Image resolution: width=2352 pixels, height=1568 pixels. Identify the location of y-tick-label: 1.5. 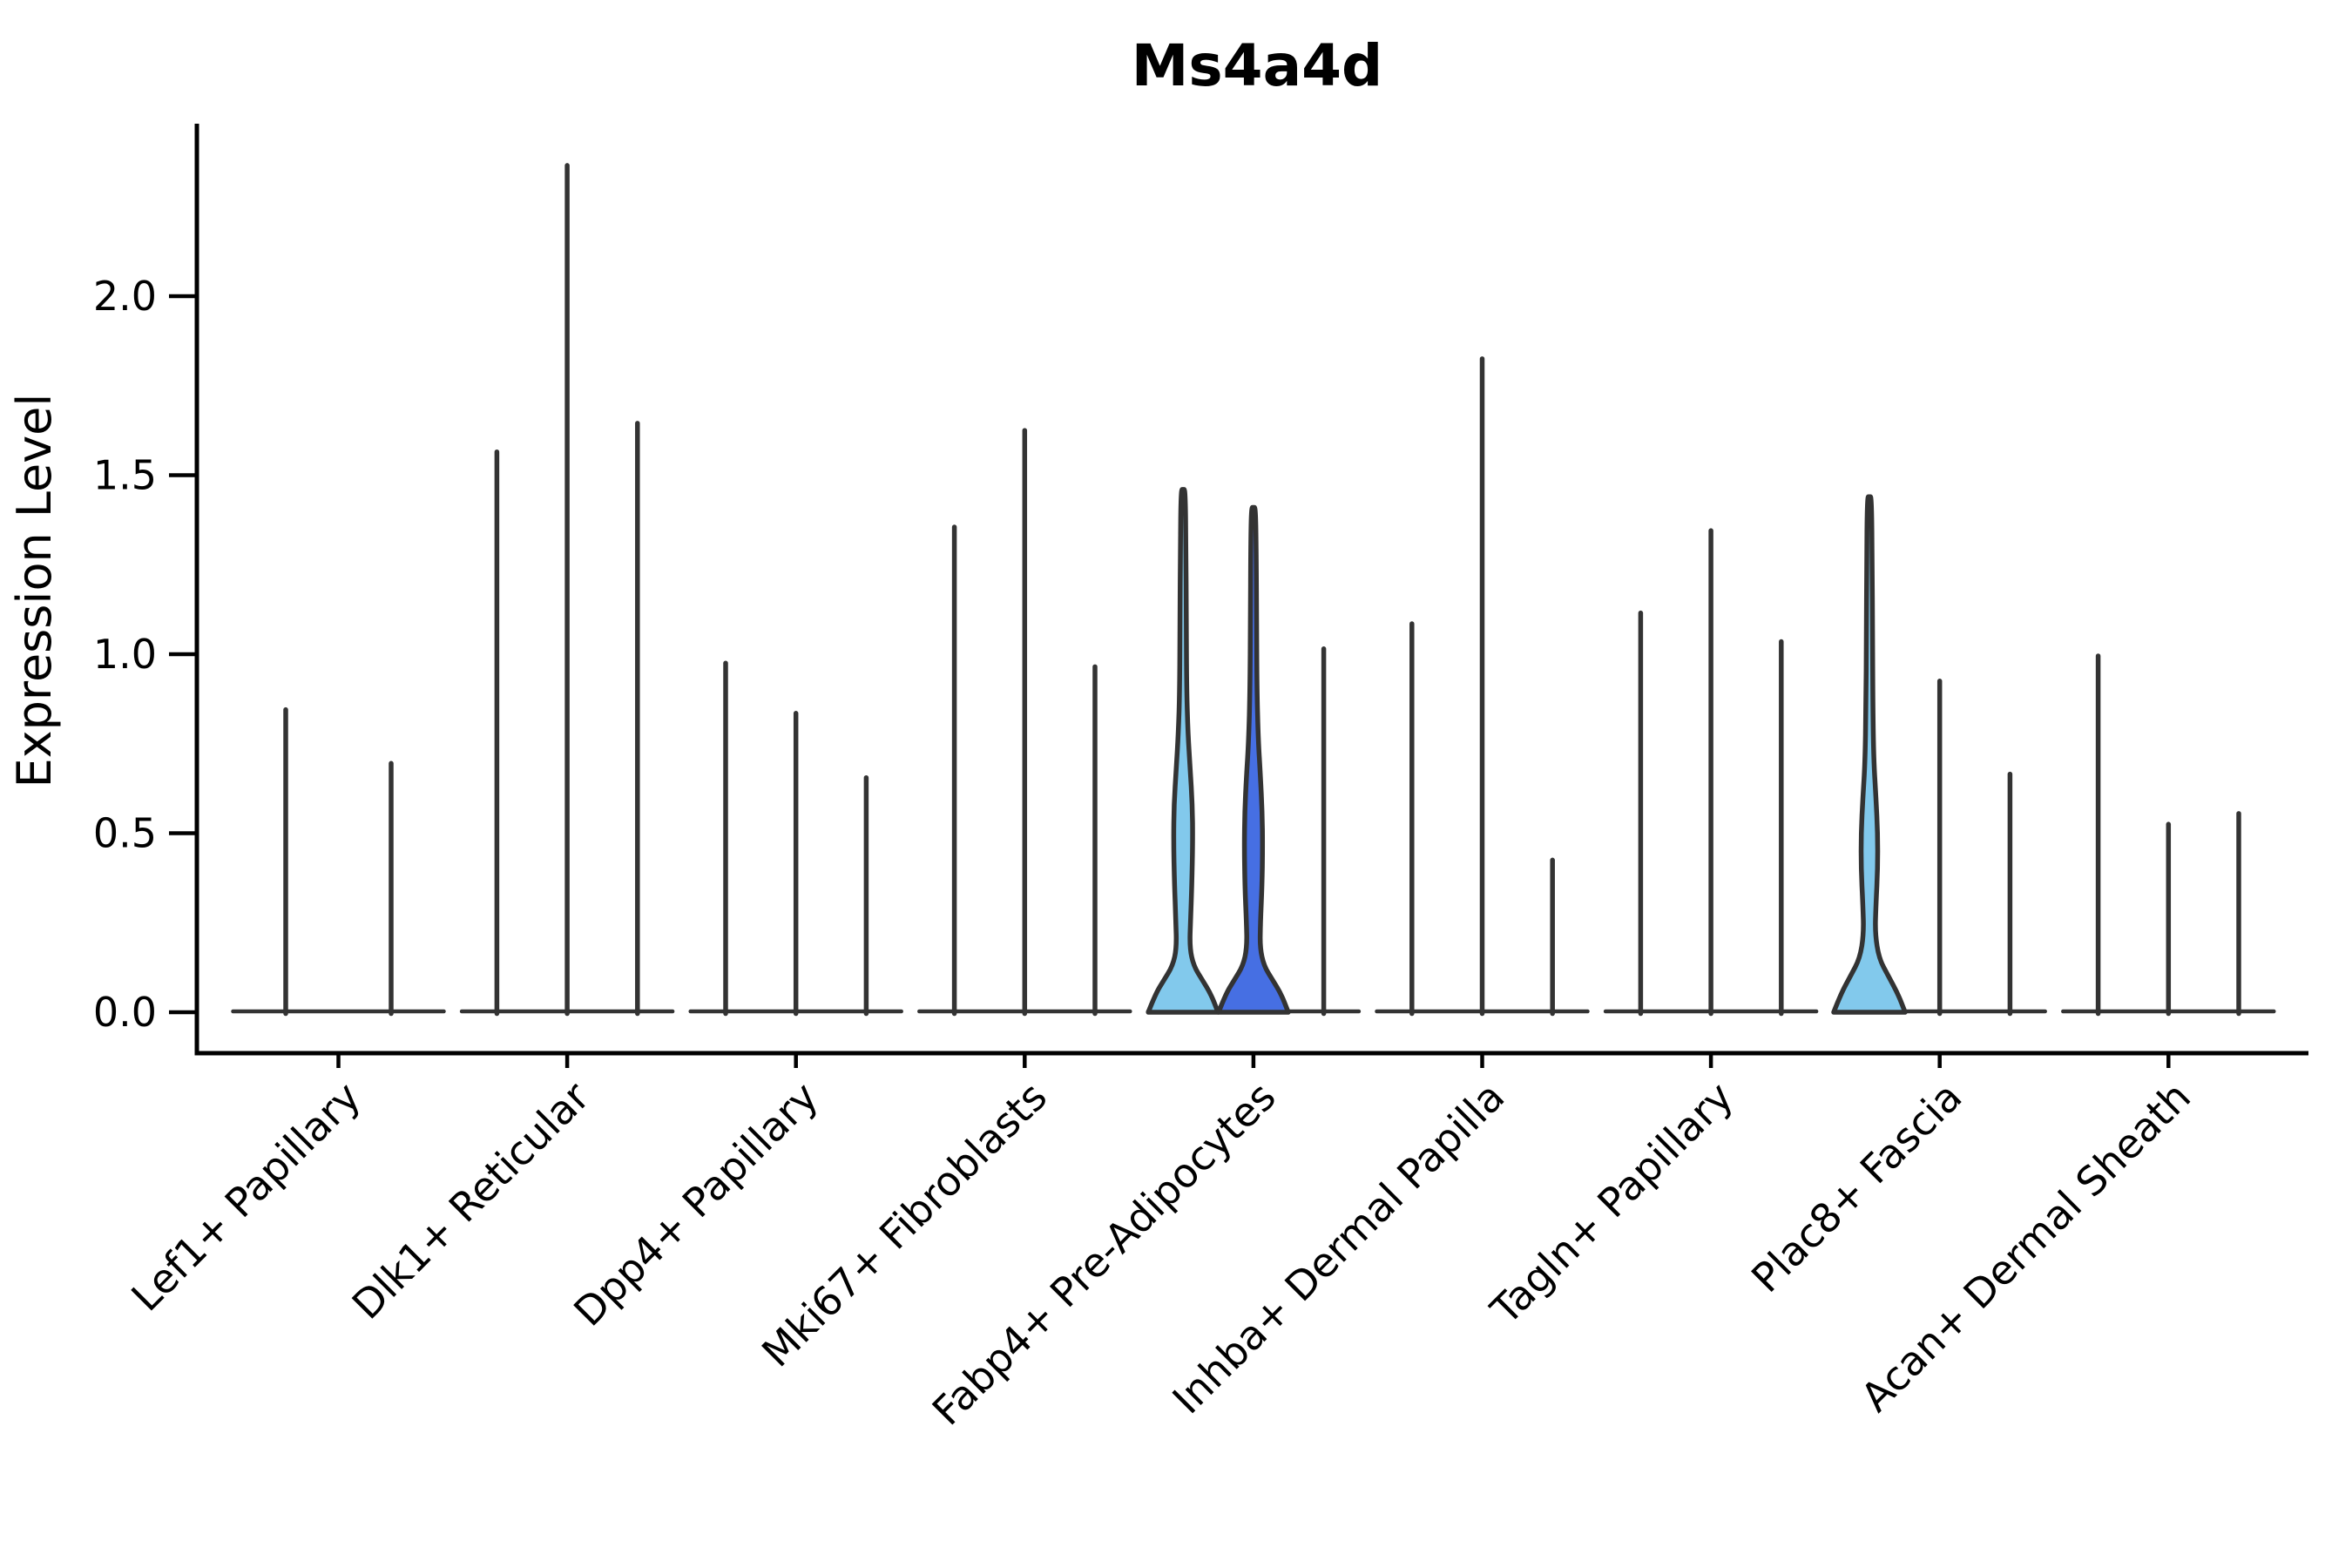
(125, 475).